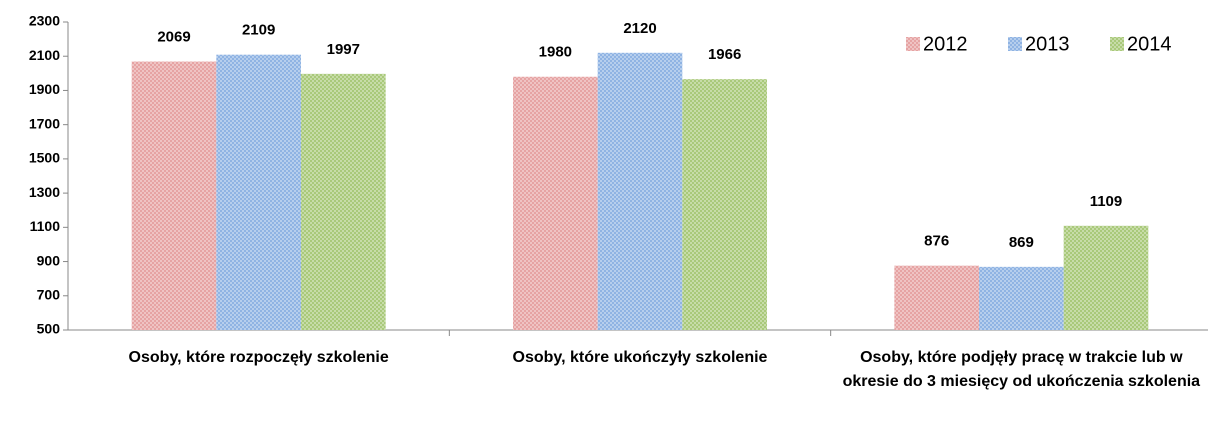  Describe the element at coordinates (45, 226) in the screenshot. I see `y-tick-label: 1100` at that location.